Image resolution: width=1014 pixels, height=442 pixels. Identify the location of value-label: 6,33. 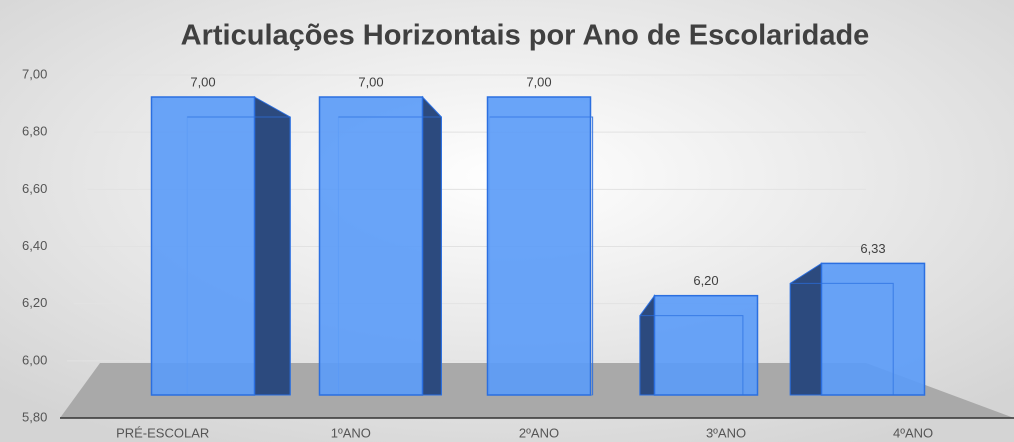
(872, 248).